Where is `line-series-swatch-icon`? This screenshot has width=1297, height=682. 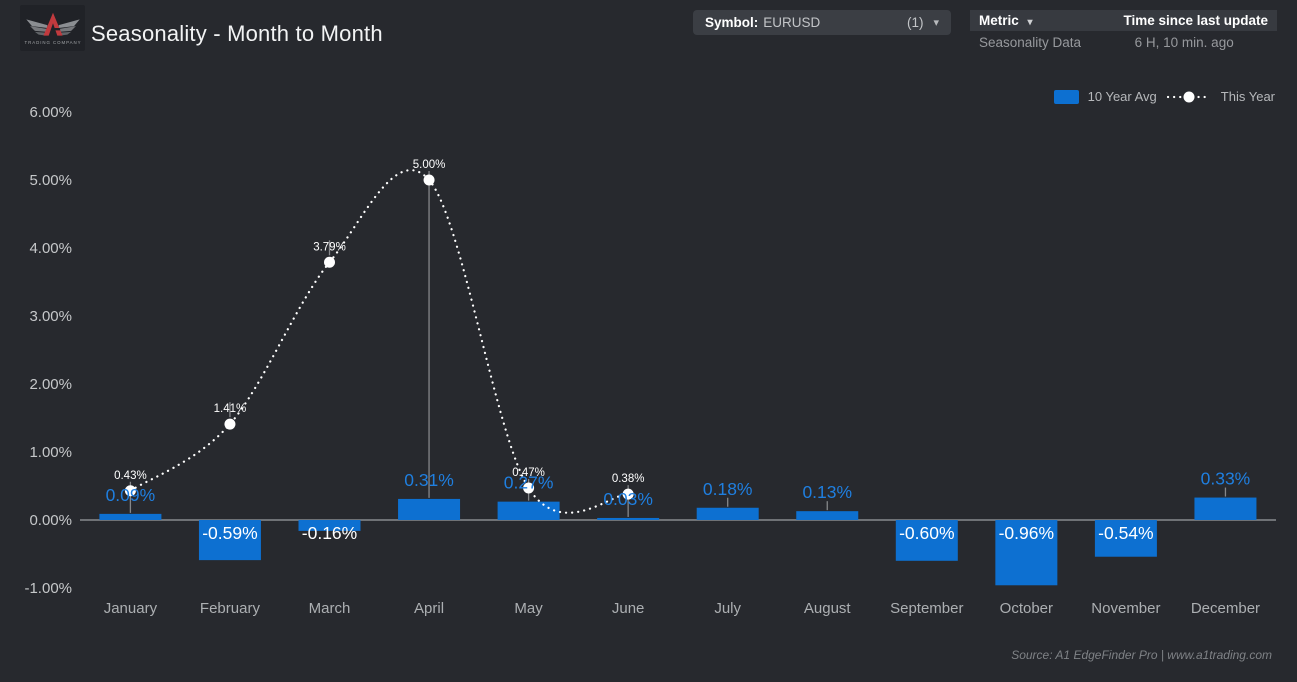
line-series-swatch-icon is located at coordinates (1188, 96).